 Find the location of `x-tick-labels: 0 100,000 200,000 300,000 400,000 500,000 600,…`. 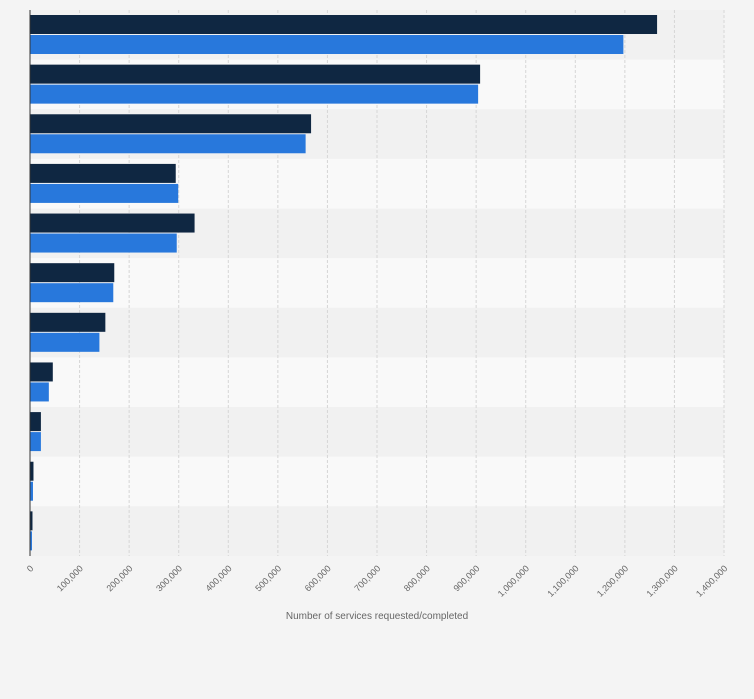

x-tick-labels: 0 100,000 200,000 300,000 400,000 500,000 600,… is located at coordinates (377, 580).